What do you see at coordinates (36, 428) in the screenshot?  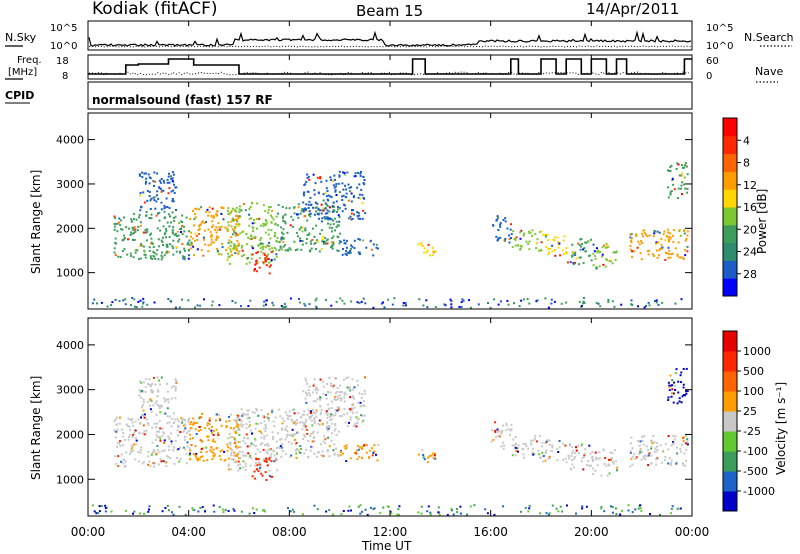 I see `velocity-ylabel: Slant Range [km]` at bounding box center [36, 428].